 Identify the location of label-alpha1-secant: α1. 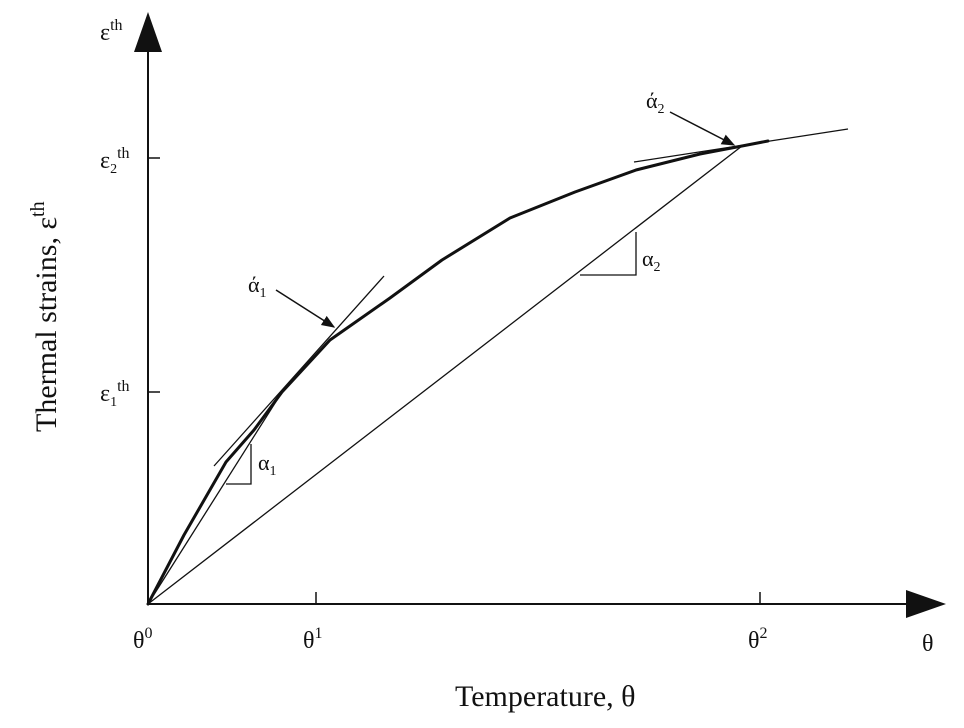
(267, 464).